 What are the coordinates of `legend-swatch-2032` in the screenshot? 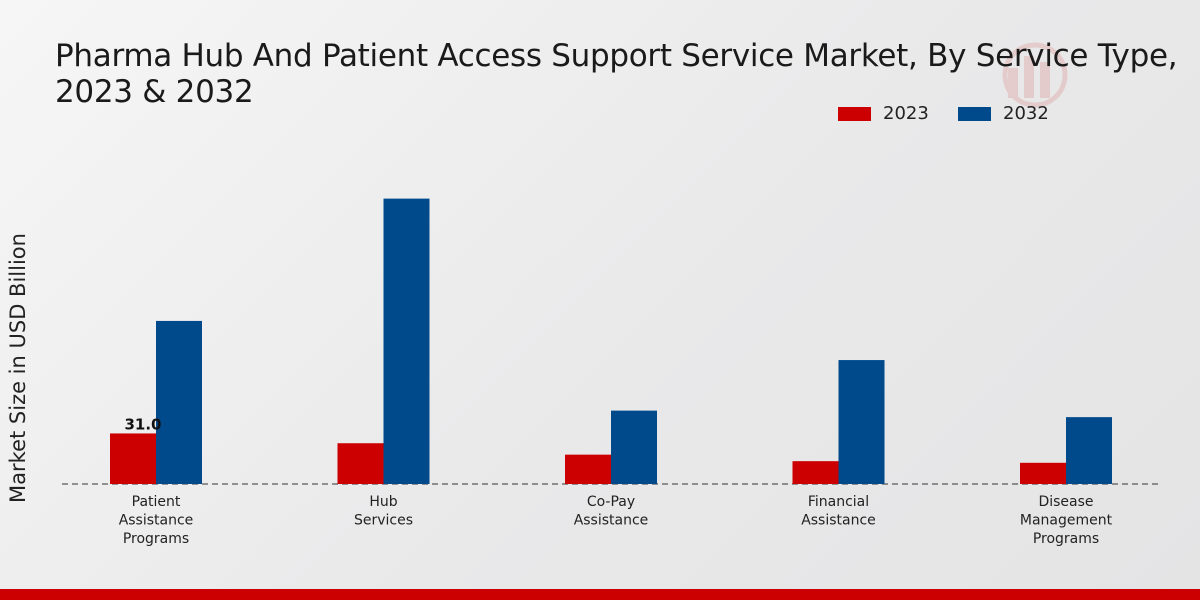 It's located at (974, 114).